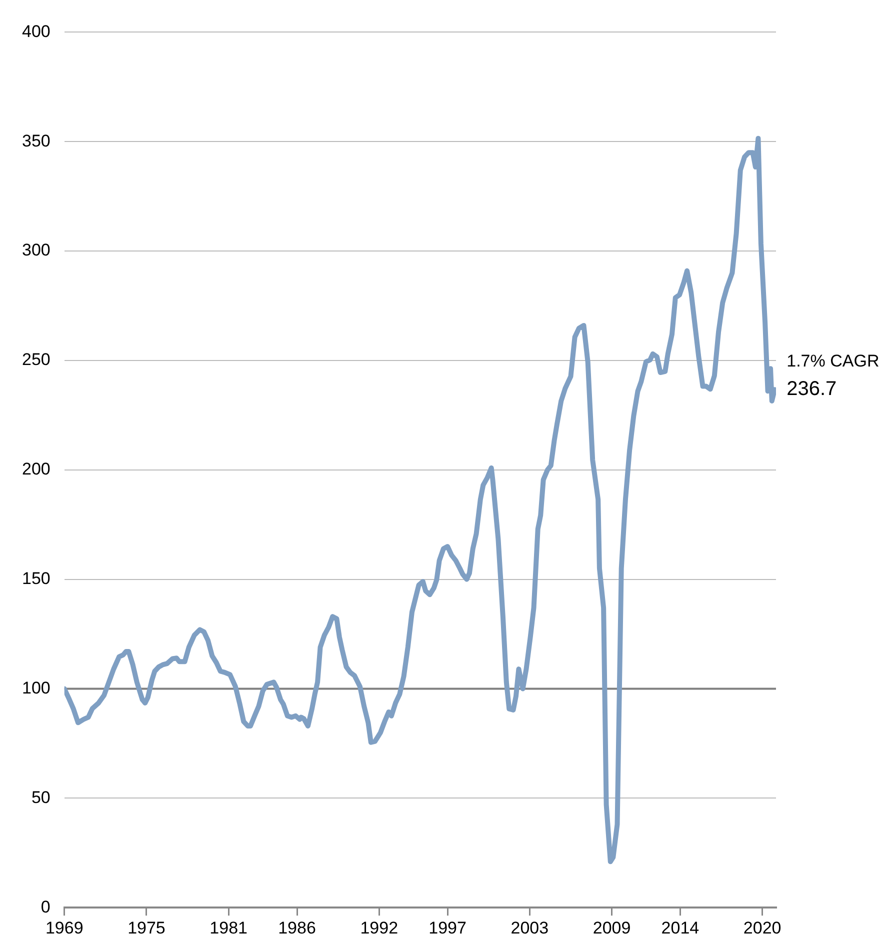 Image resolution: width=894 pixels, height=950 pixels. I want to click on y-tick-label: 350, so click(36, 140).